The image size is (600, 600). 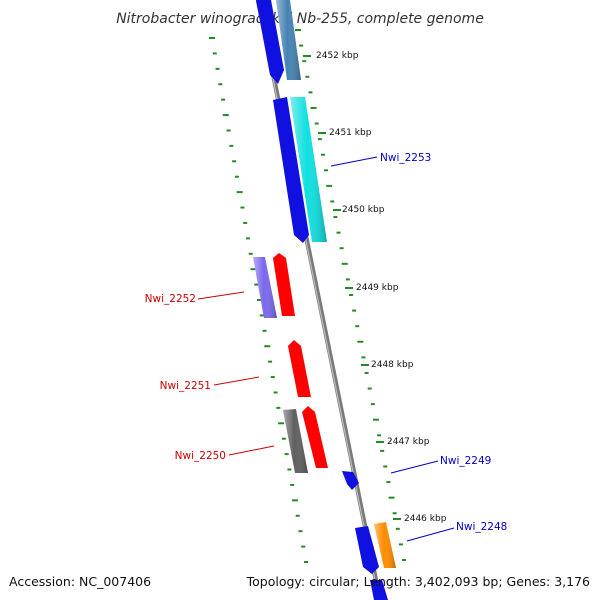 I want to click on gene-g1, so click(x=270, y=42).